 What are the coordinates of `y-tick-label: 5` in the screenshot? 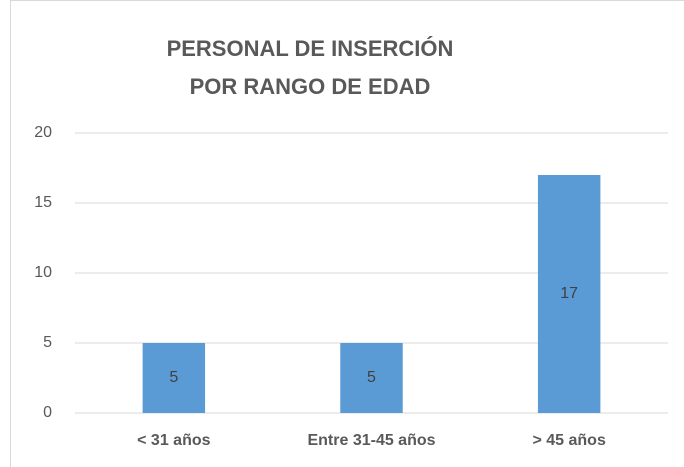 It's located at (47, 342).